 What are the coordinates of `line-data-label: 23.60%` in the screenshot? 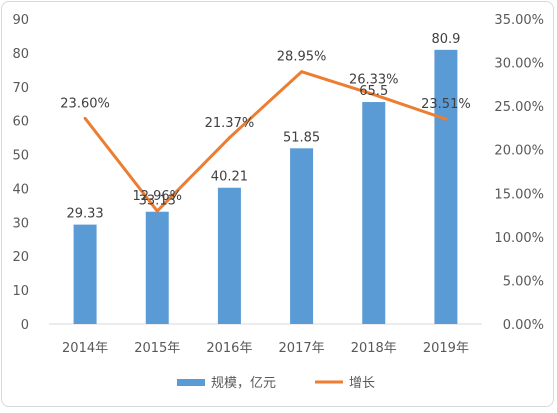 It's located at (85, 103).